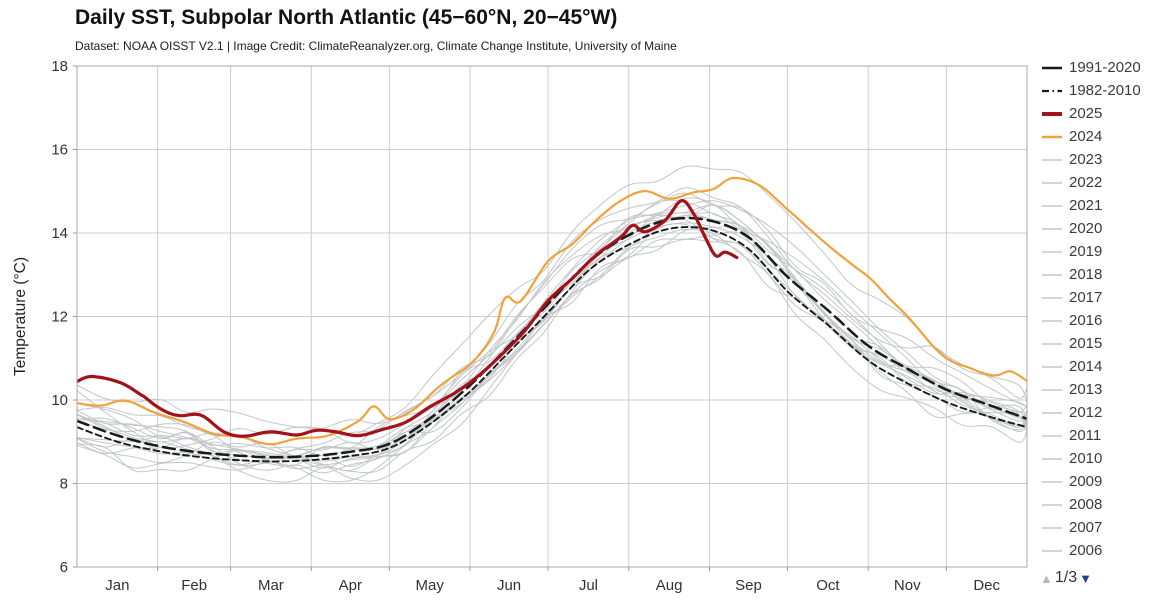 The width and height of the screenshot is (1150, 610). I want to click on legend-entry-2006: 2006, so click(1095, 550).